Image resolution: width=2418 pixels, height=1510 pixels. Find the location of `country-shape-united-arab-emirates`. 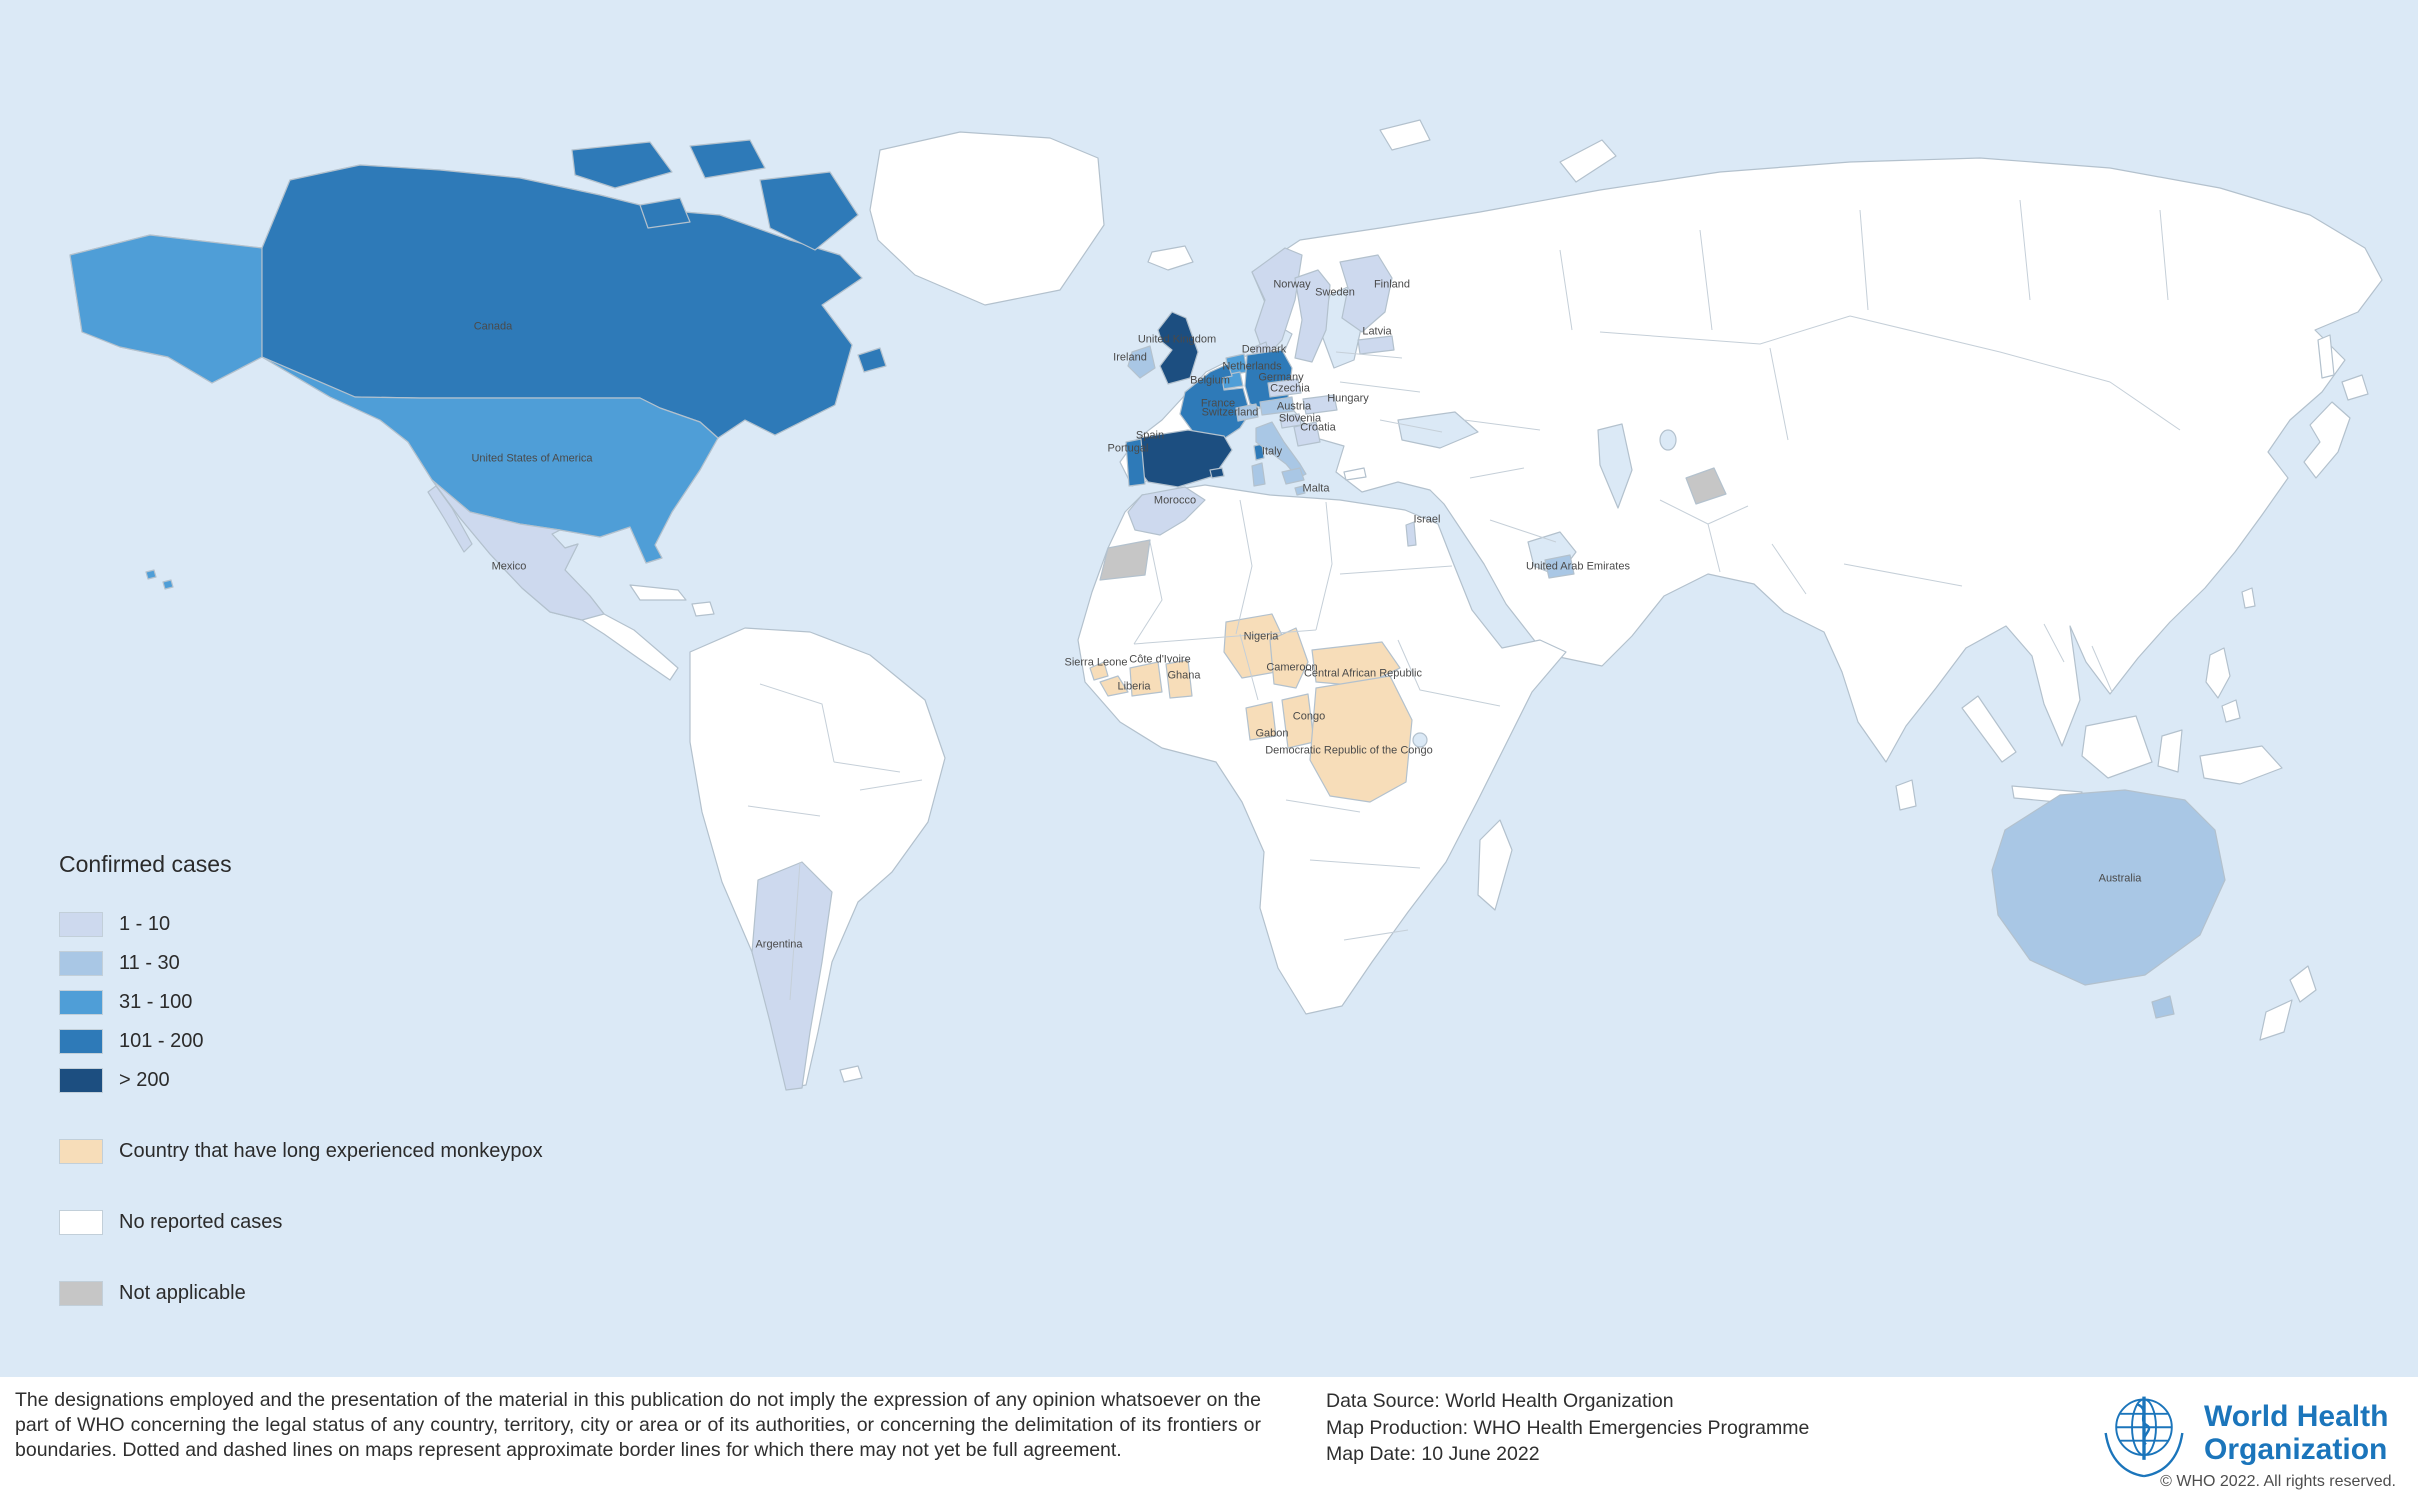

country-shape-united-arab-emirates is located at coordinates (1559, 566).